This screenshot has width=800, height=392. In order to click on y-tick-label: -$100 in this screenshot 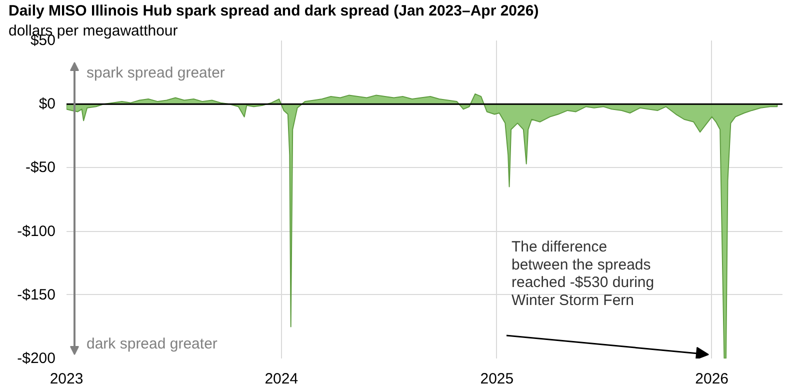, I will do `click(36, 231)`.